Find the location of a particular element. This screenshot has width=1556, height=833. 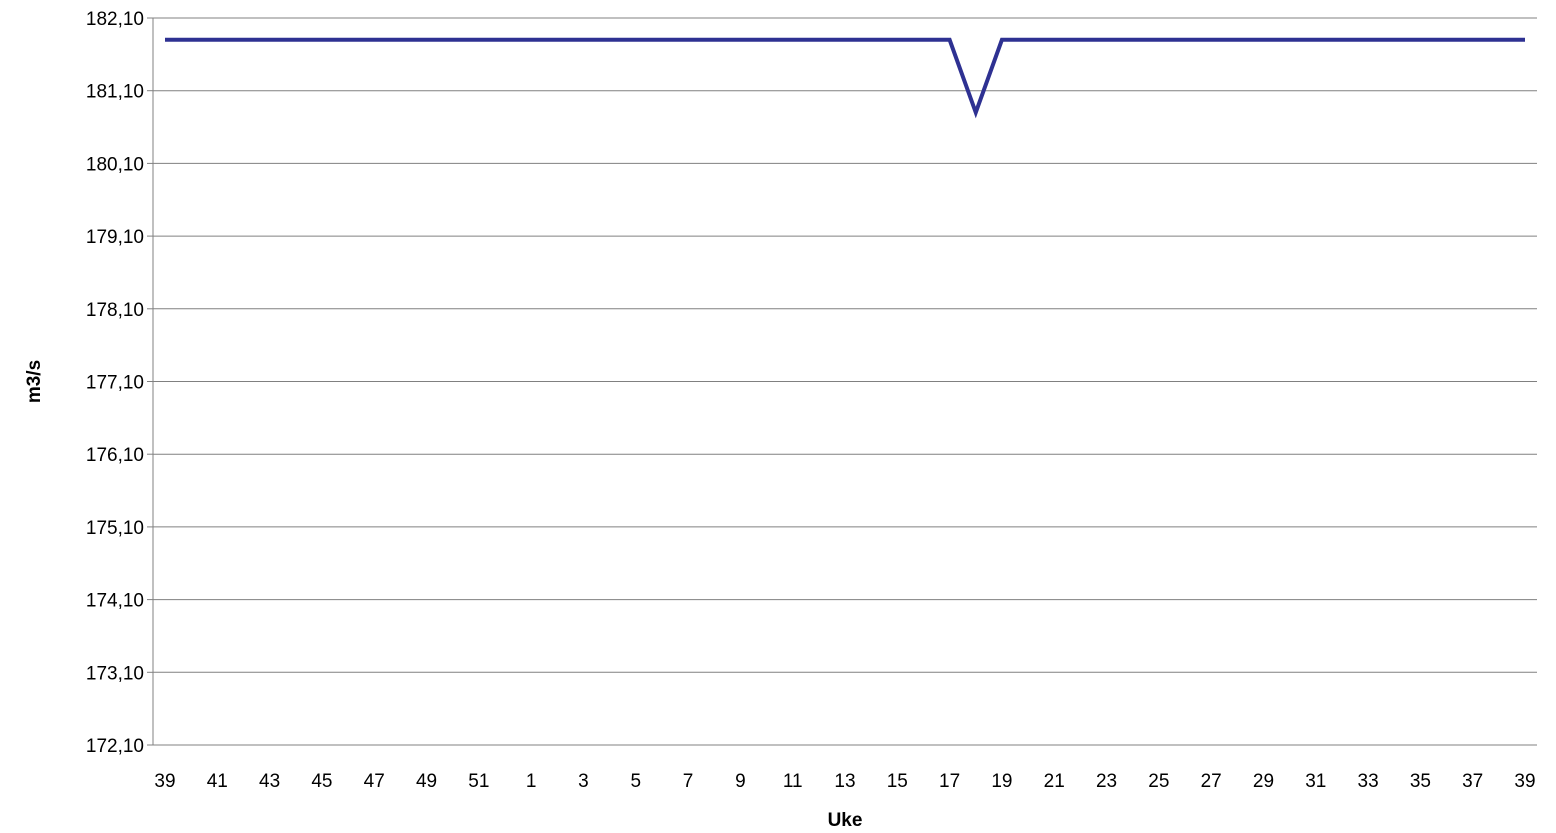

y-tick-label: 181,10 is located at coordinates (115, 92).